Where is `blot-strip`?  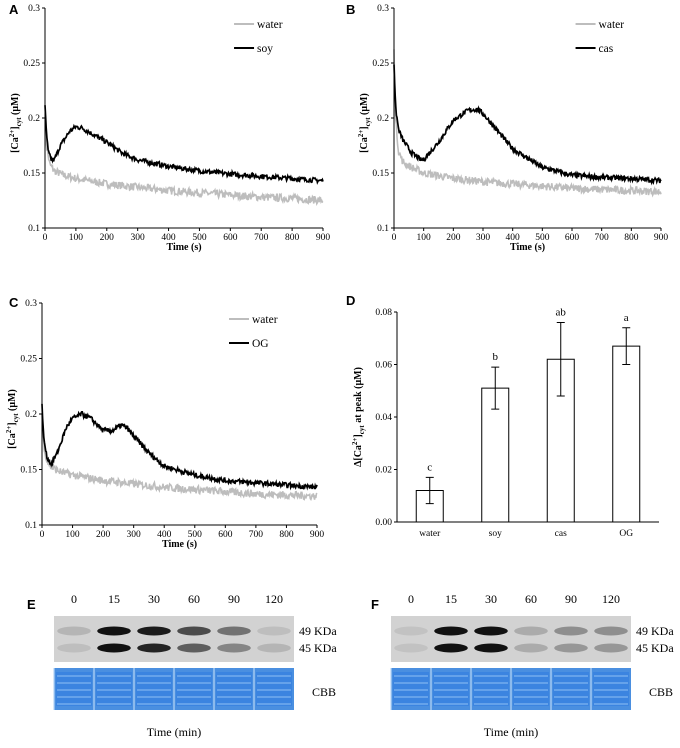
blot-strip is located at coordinates (174, 639).